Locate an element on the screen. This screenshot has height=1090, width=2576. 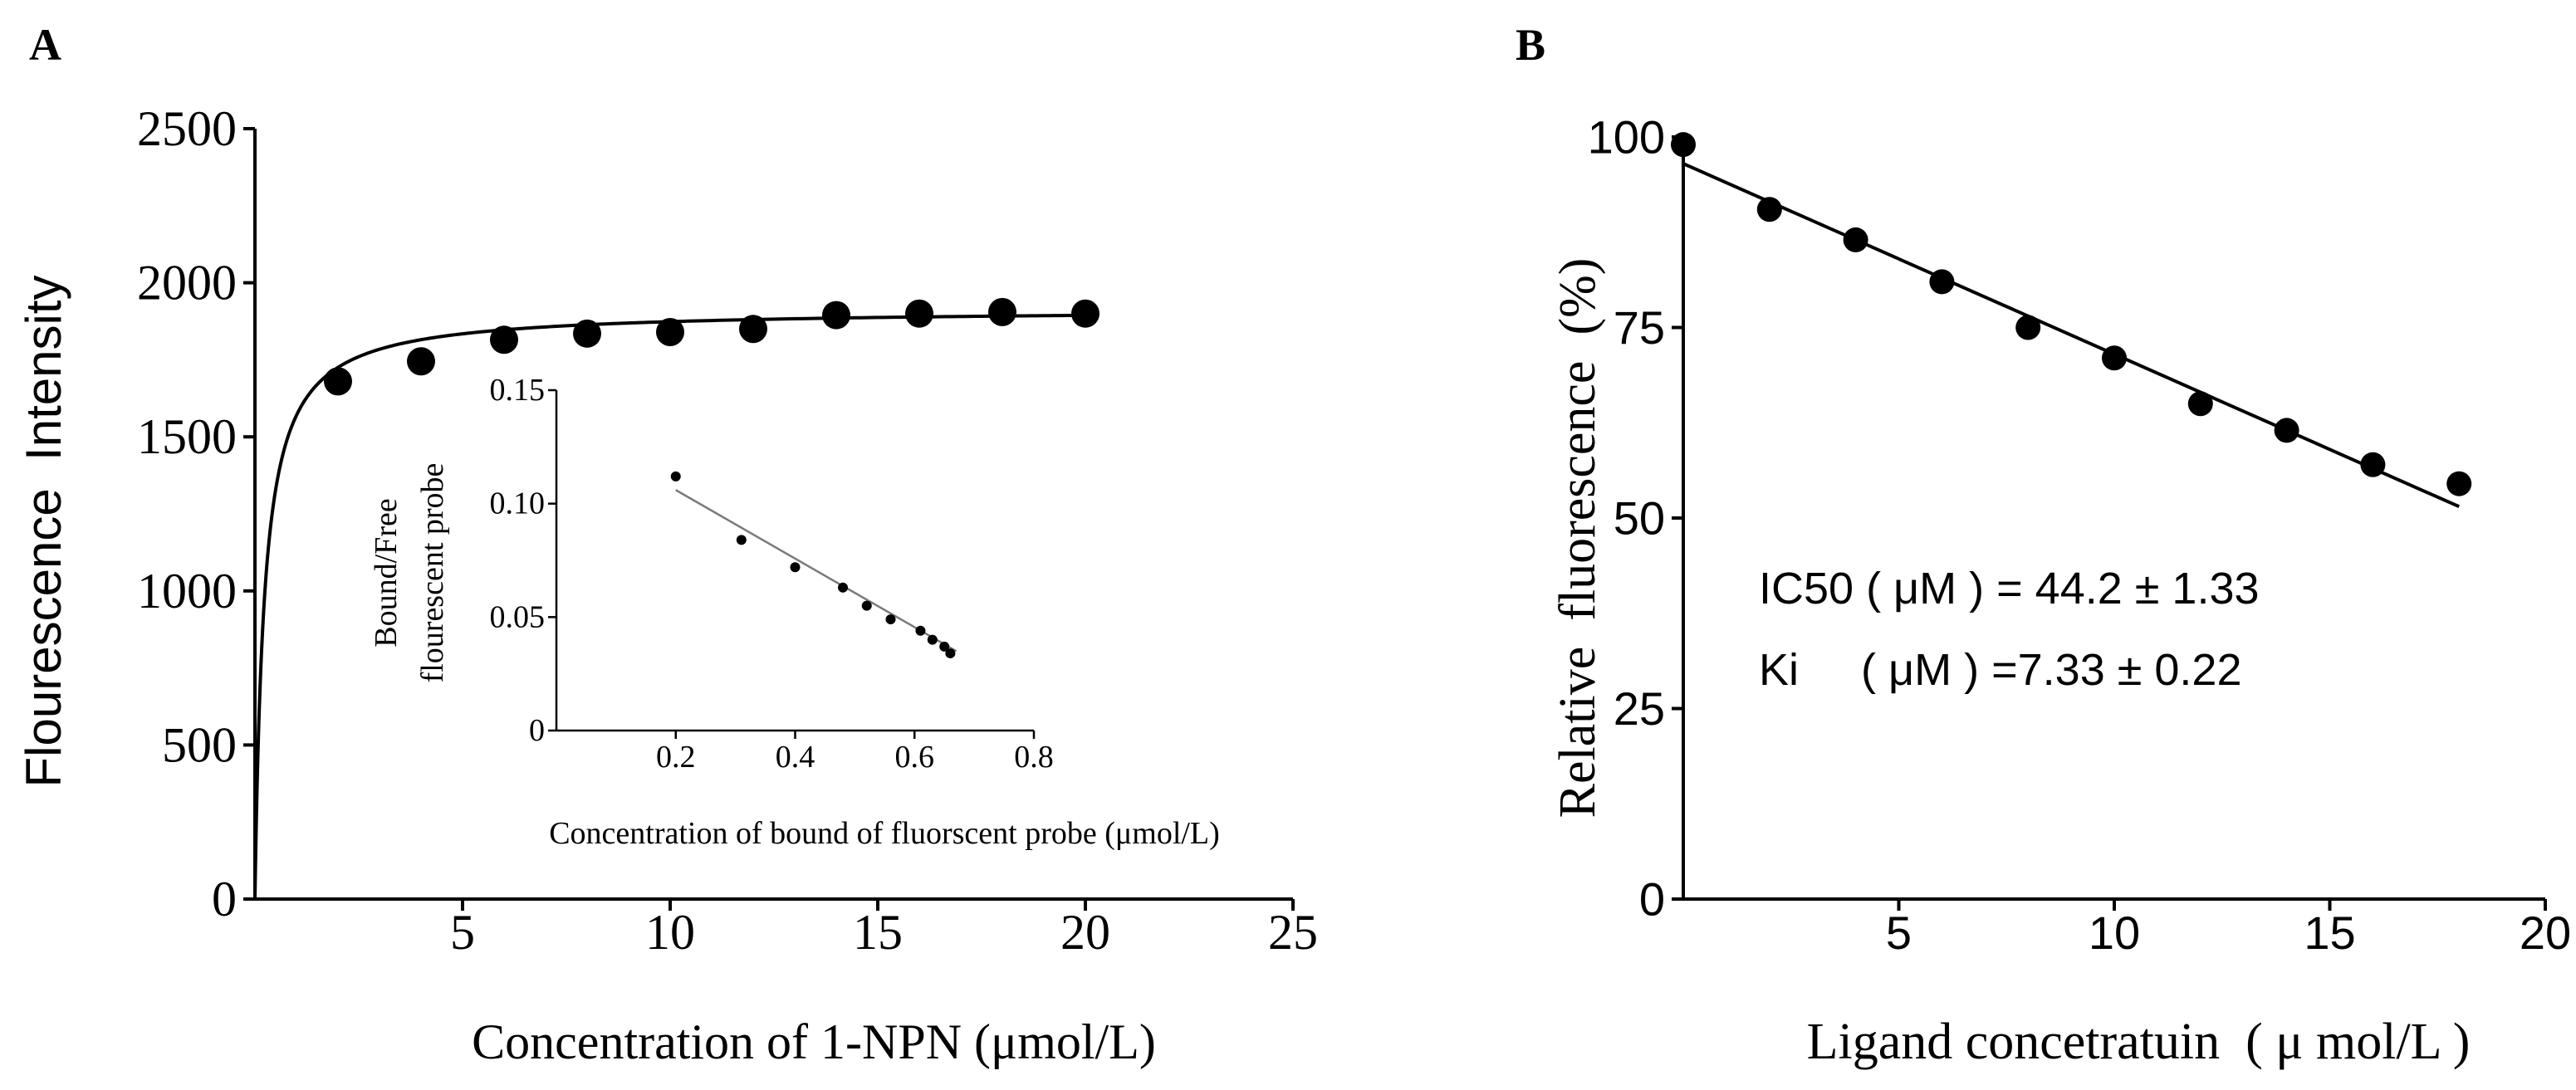
a-y-tick-label: 500 is located at coordinates (200, 745).